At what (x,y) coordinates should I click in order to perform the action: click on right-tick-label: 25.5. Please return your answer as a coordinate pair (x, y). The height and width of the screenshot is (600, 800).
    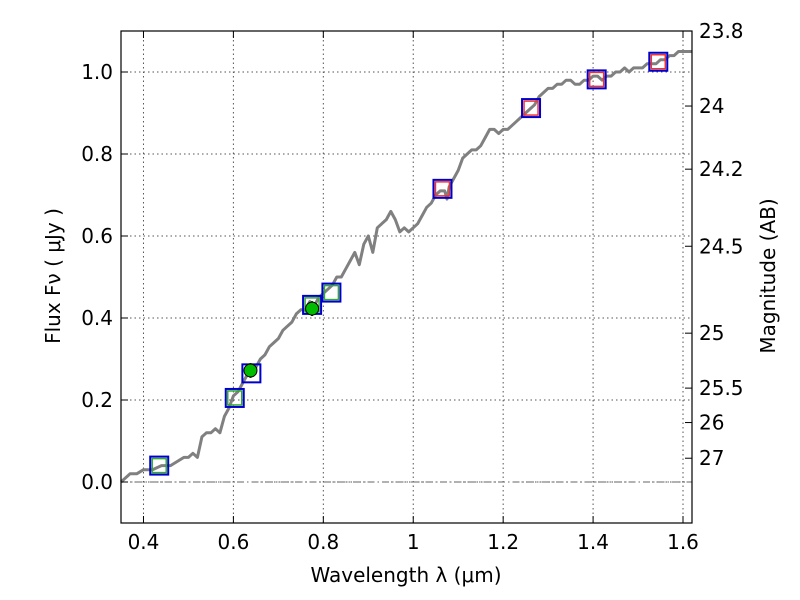
    Looking at the image, I should click on (721, 388).